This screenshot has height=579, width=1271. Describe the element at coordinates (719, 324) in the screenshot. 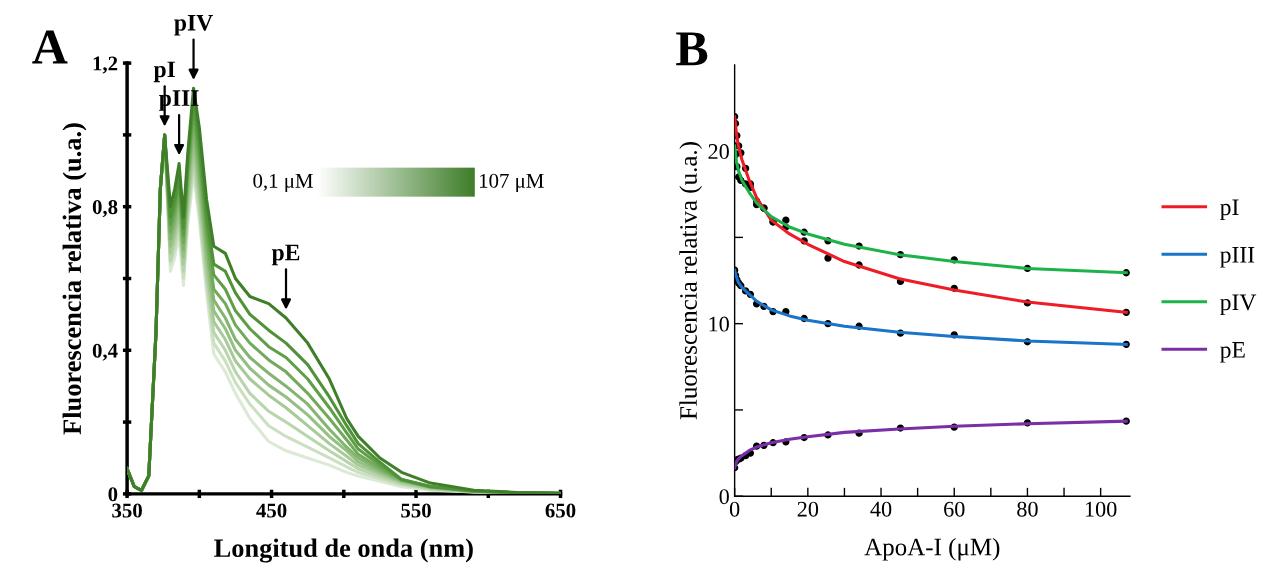

I see `y-tick-label: 10` at that location.